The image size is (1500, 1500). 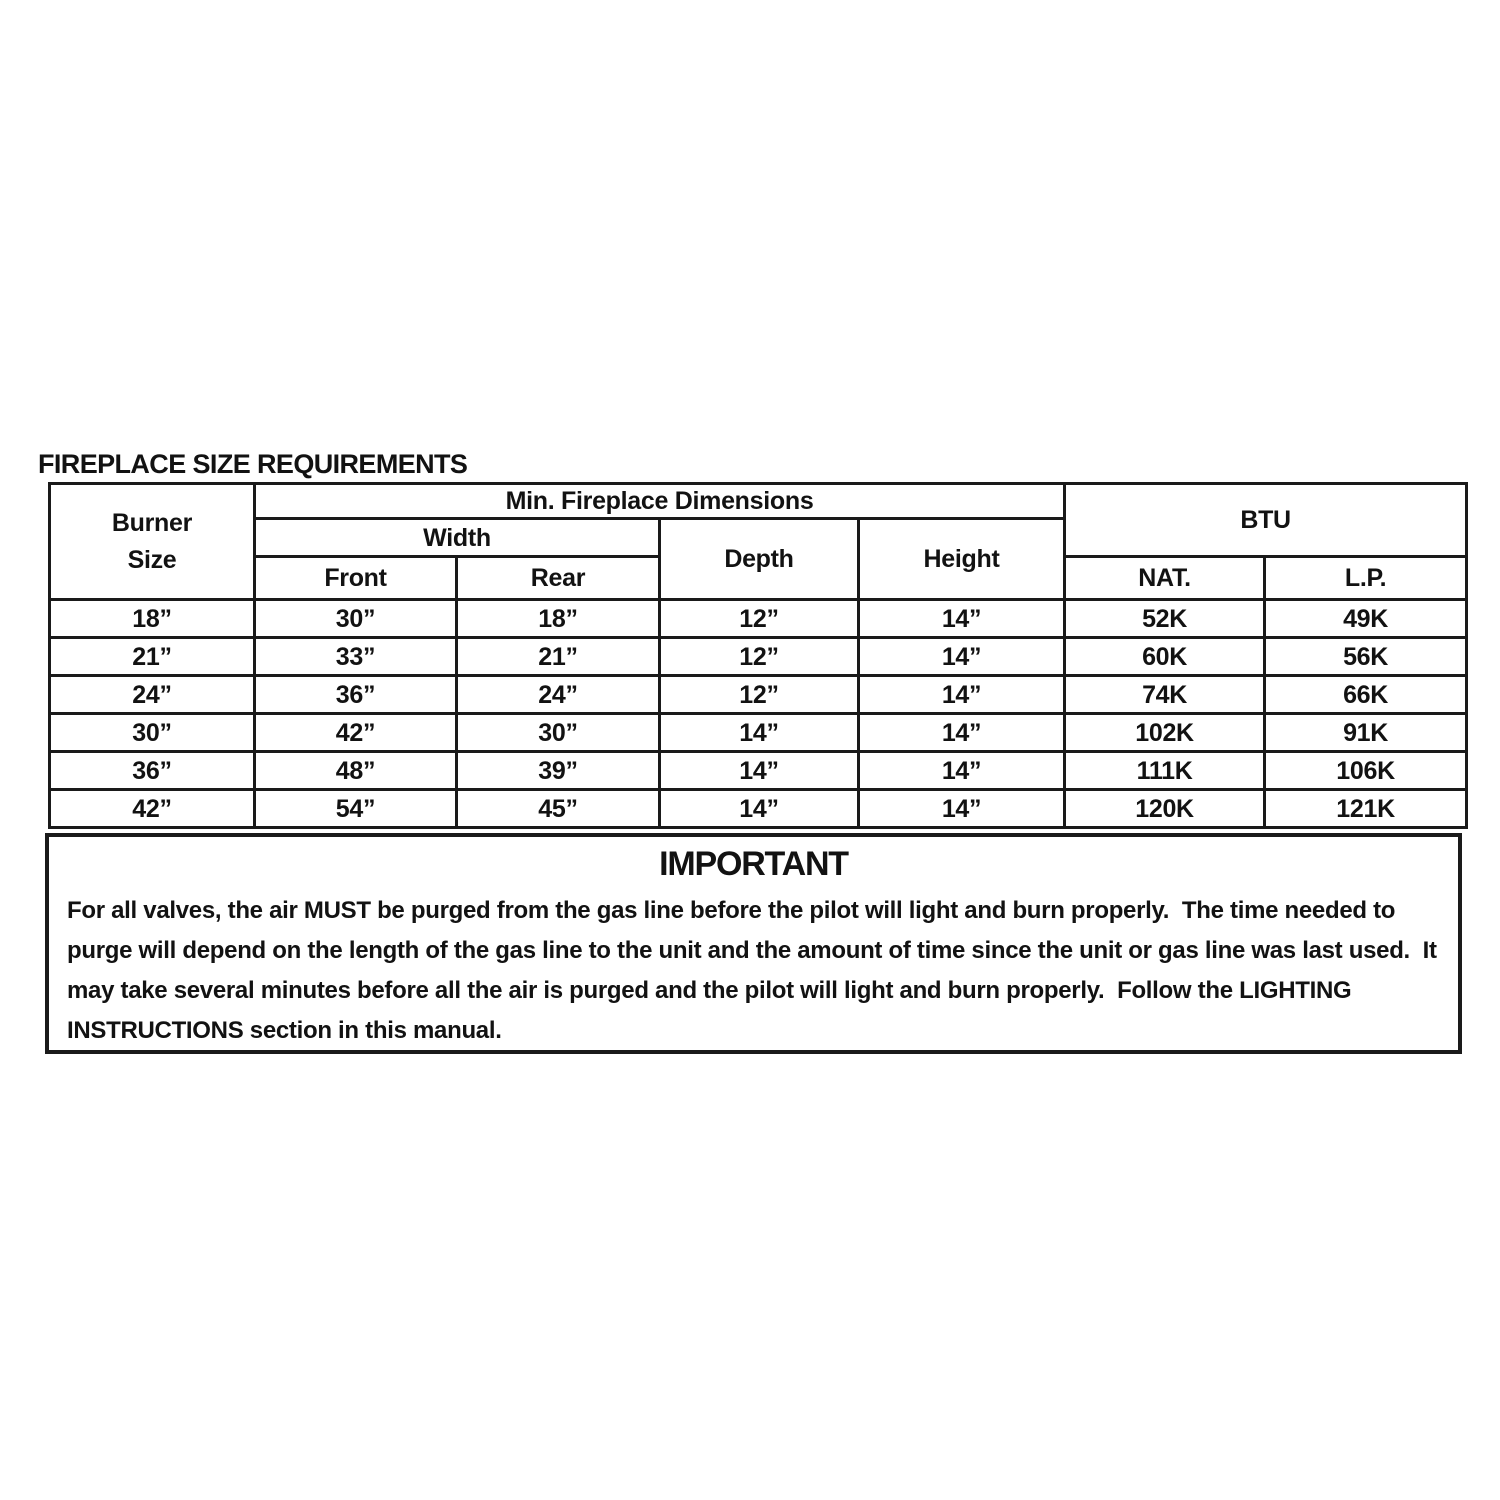 What do you see at coordinates (558, 770) in the screenshot?
I see `table-cell: 39”` at bounding box center [558, 770].